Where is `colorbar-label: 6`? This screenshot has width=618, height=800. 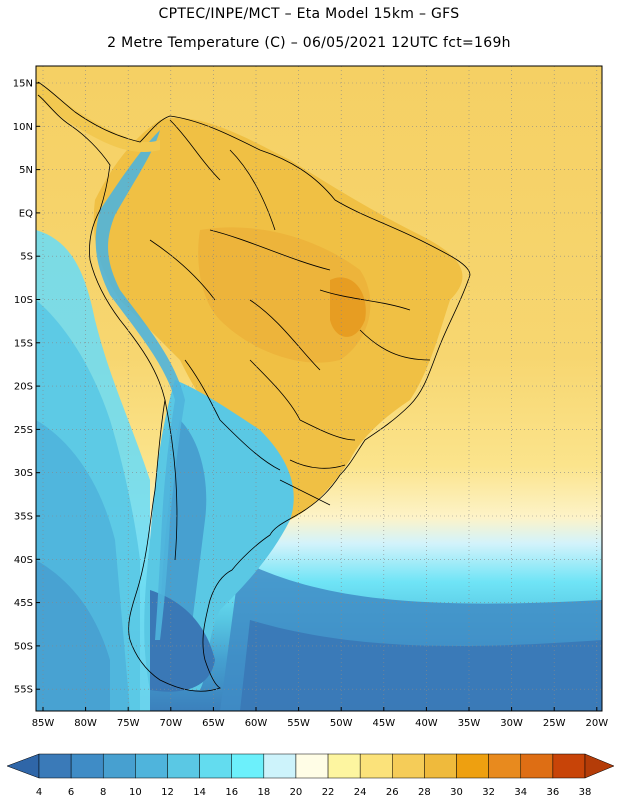
colorbar-label: 6 is located at coordinates (71, 792).